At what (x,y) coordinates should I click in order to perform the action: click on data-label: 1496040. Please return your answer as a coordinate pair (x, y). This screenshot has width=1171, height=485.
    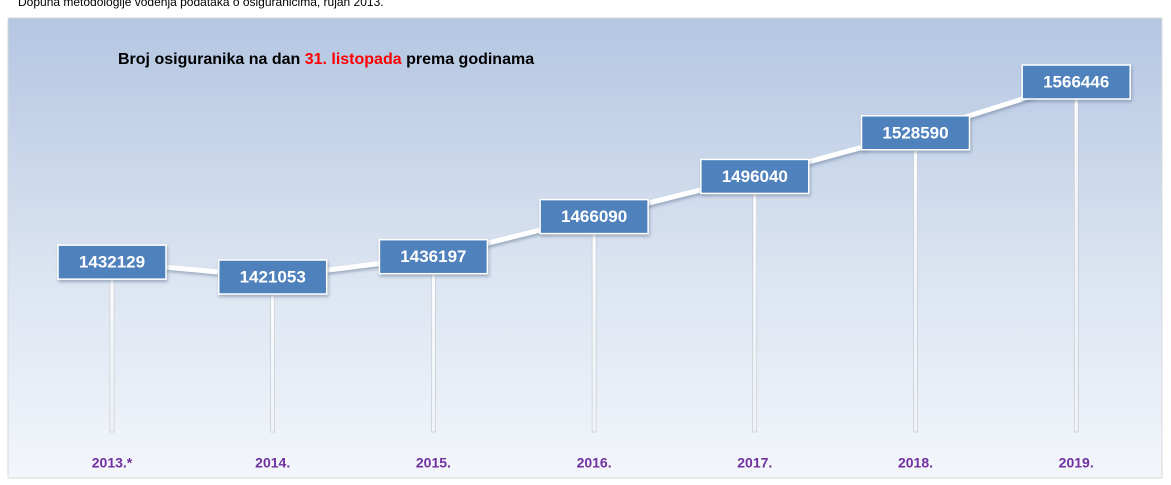
    Looking at the image, I should click on (755, 176).